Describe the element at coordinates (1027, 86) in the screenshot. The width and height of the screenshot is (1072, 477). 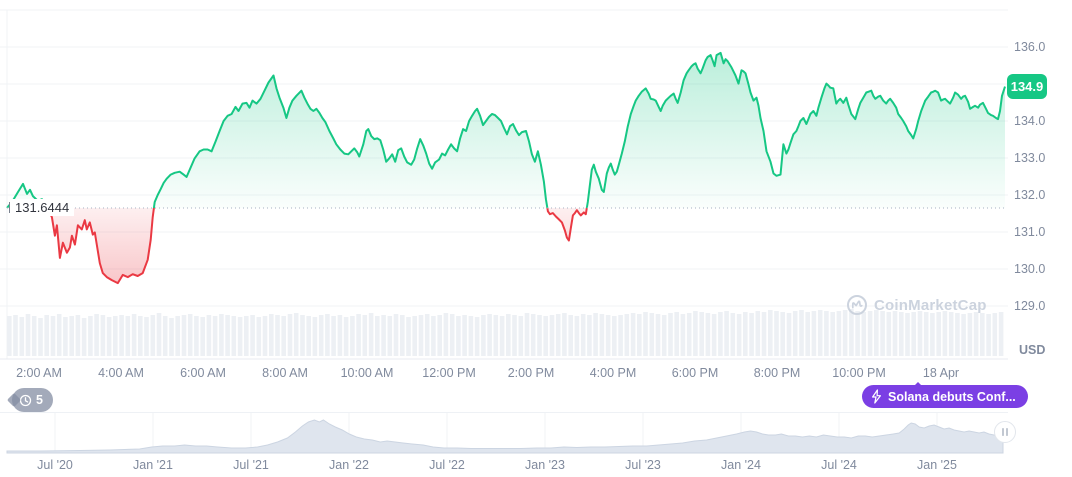
I see `current-price-badge: 134.9` at that location.